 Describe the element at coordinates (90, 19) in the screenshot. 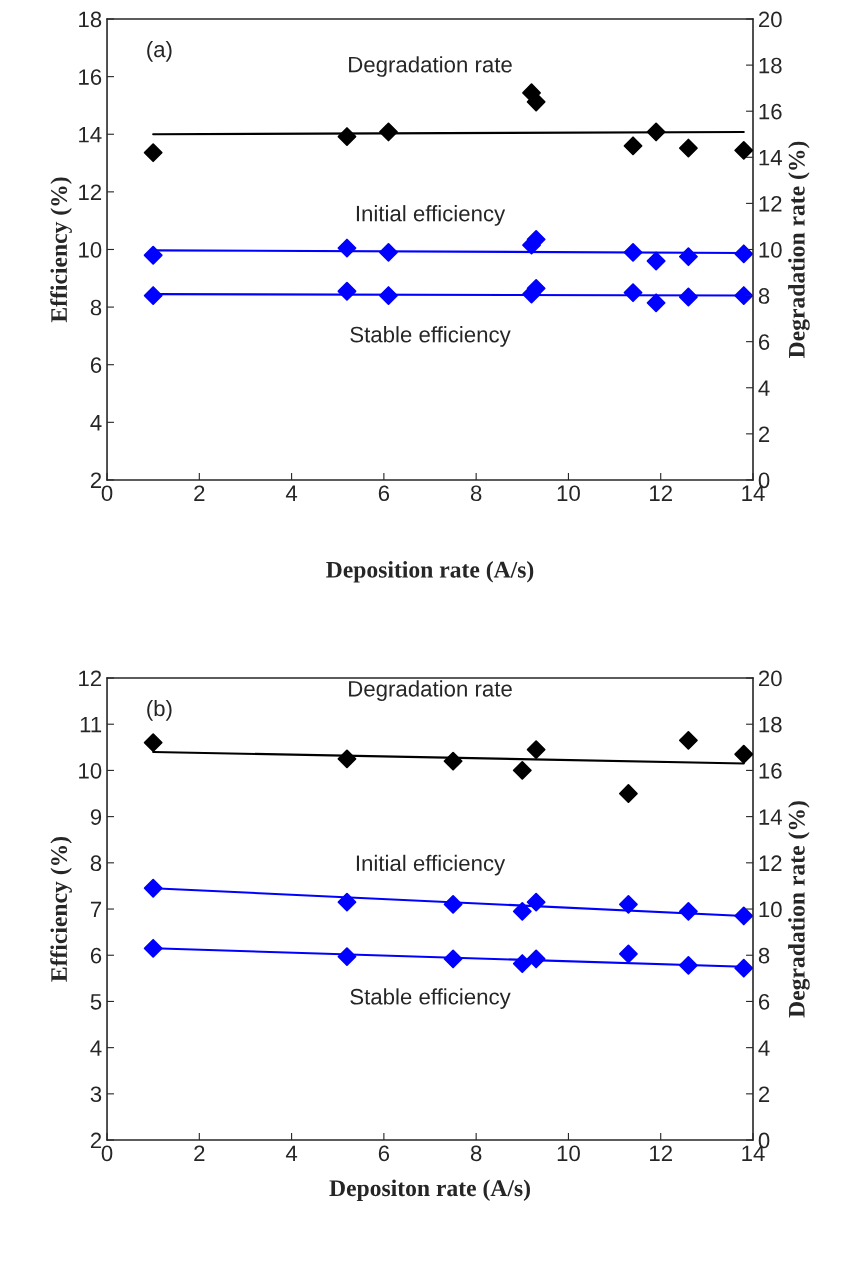

I see `y-tick-label: 18` at that location.